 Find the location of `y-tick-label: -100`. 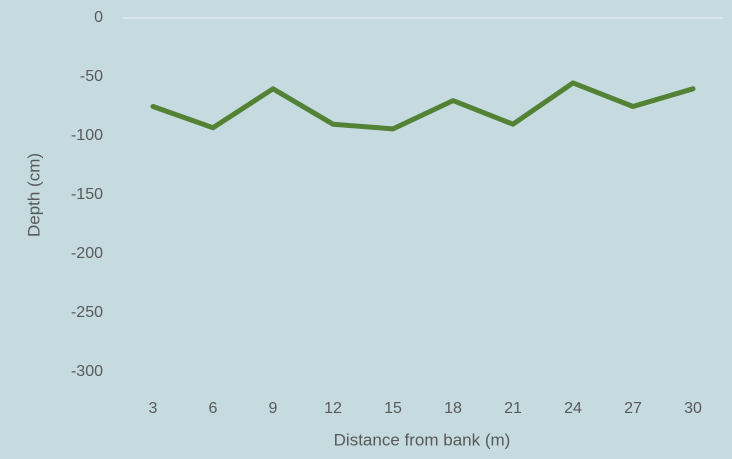

y-tick-label: -100 is located at coordinates (87, 135).